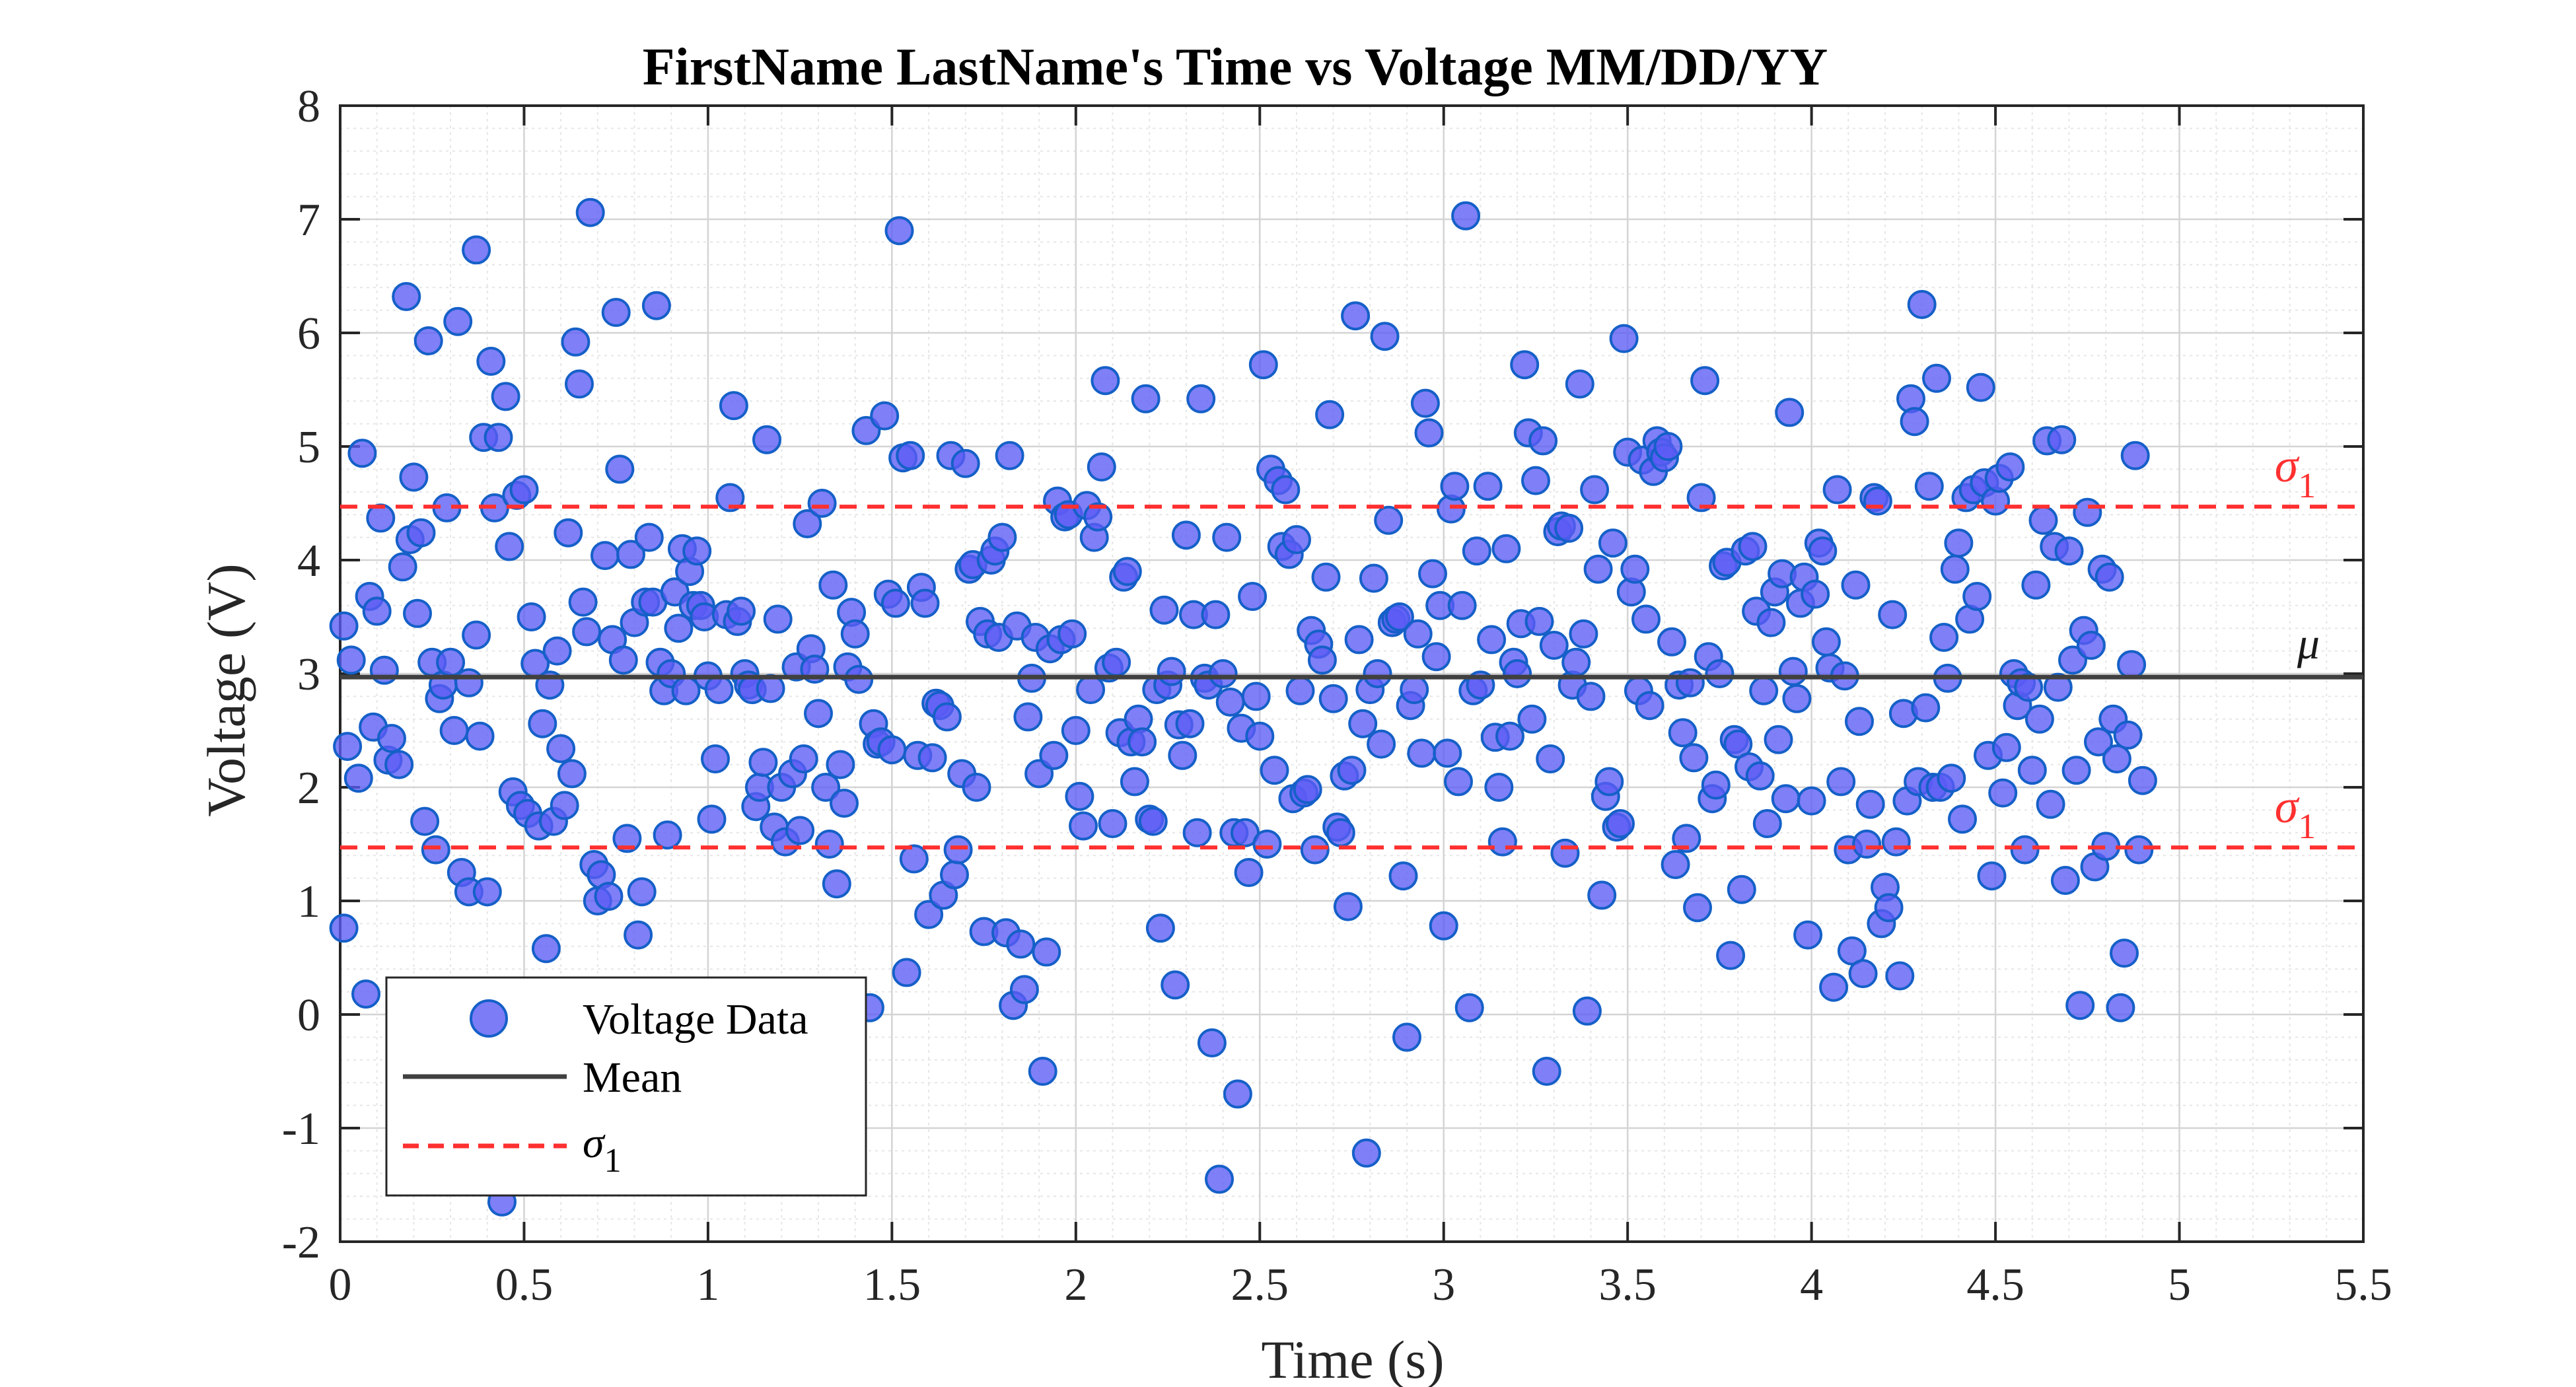  Describe the element at coordinates (1628, 1285) in the screenshot. I see `x-tick-label: 3.5` at that location.